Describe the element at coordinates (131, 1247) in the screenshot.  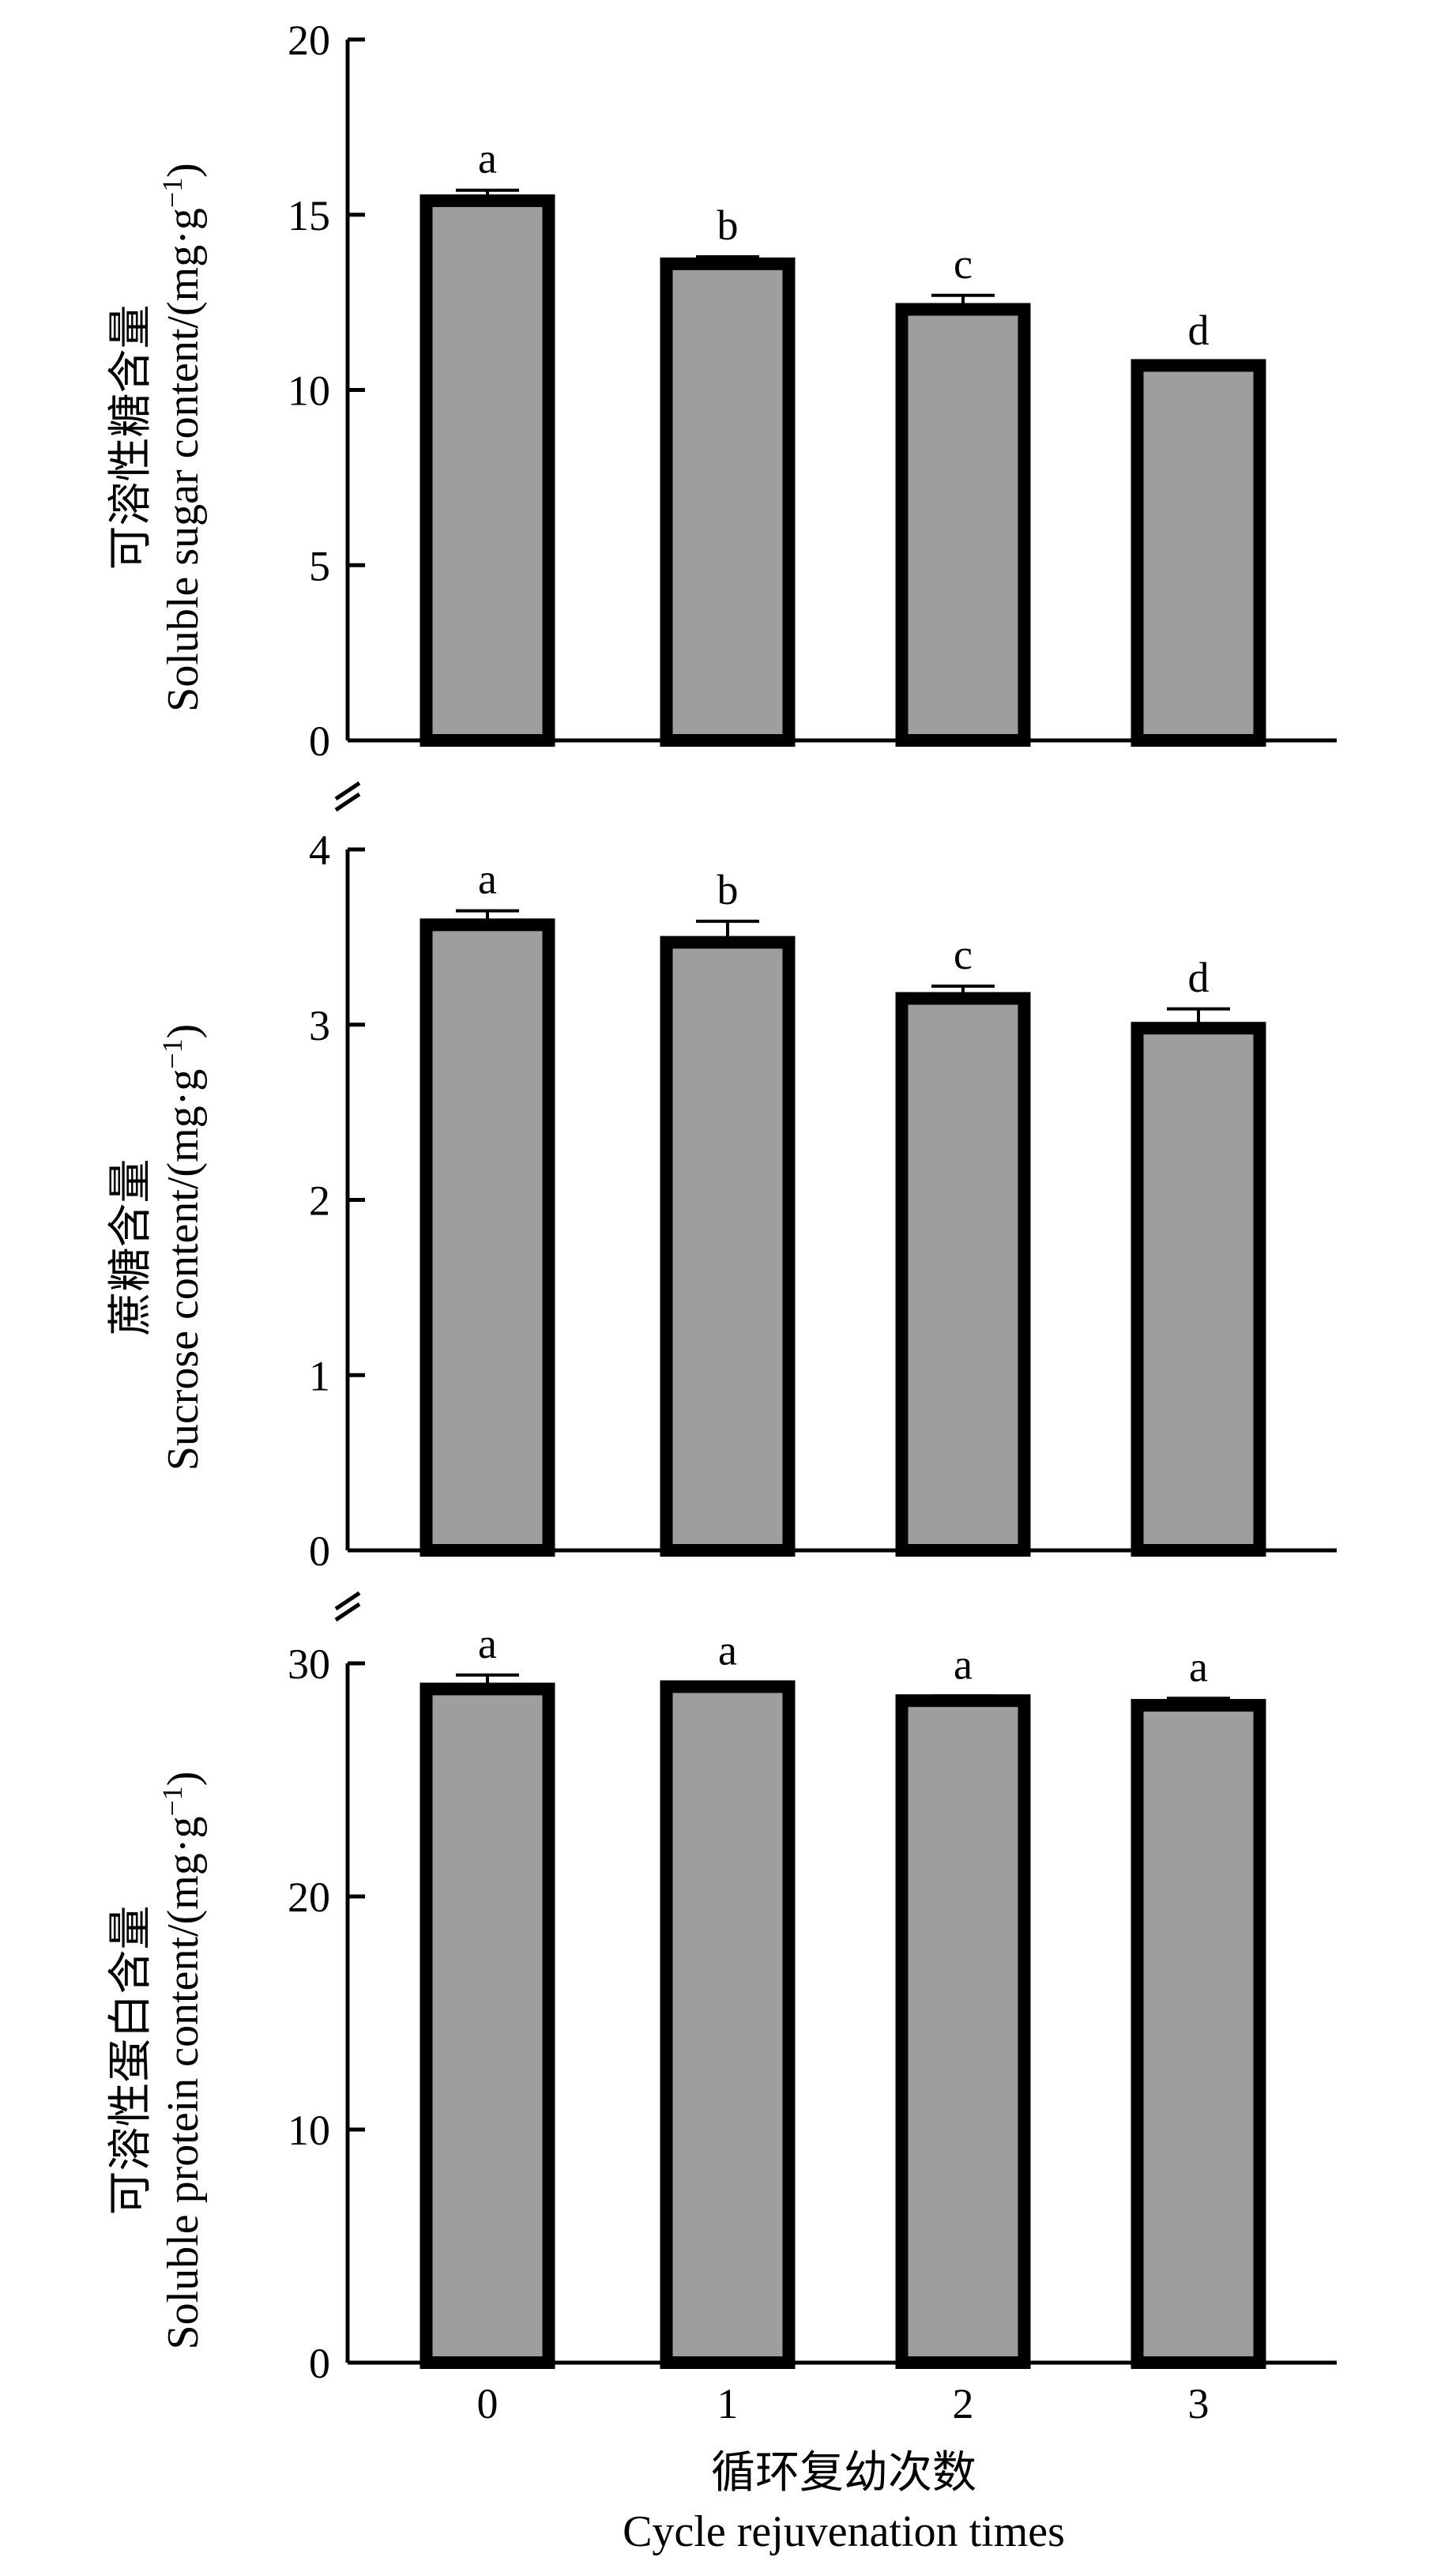
I see `y-axis-title-cn: 蔗糖含量` at that location.